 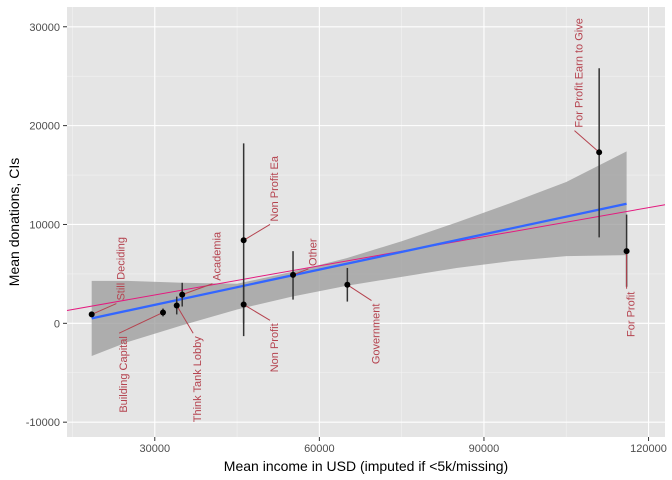 What do you see at coordinates (403, 446) in the screenshot?
I see `x-axis-ticks: 30000 60000 90000 120000` at bounding box center [403, 446].